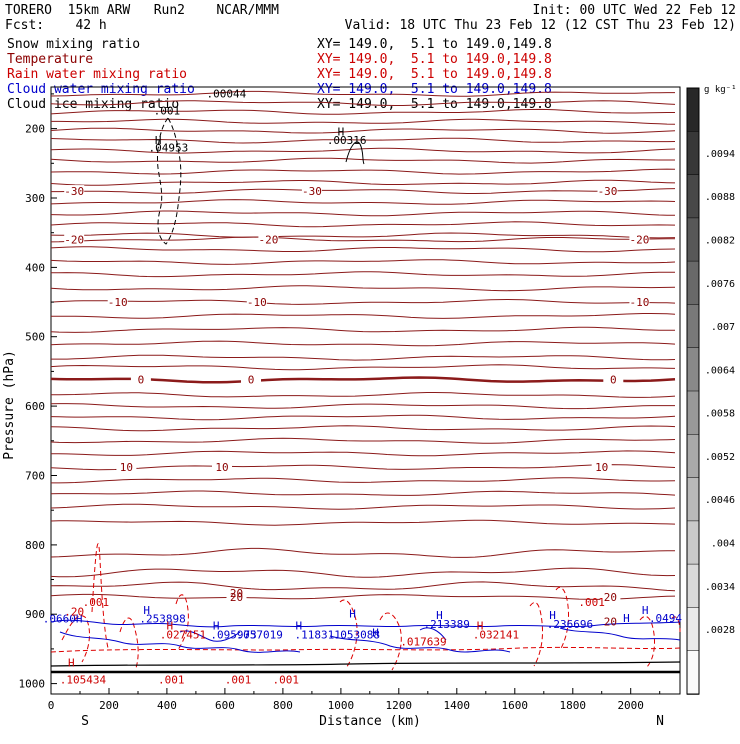 The height and width of the screenshot is (744, 740). What do you see at coordinates (341, 705) in the screenshot?
I see `x-tick-label: 1000` at bounding box center [341, 705].